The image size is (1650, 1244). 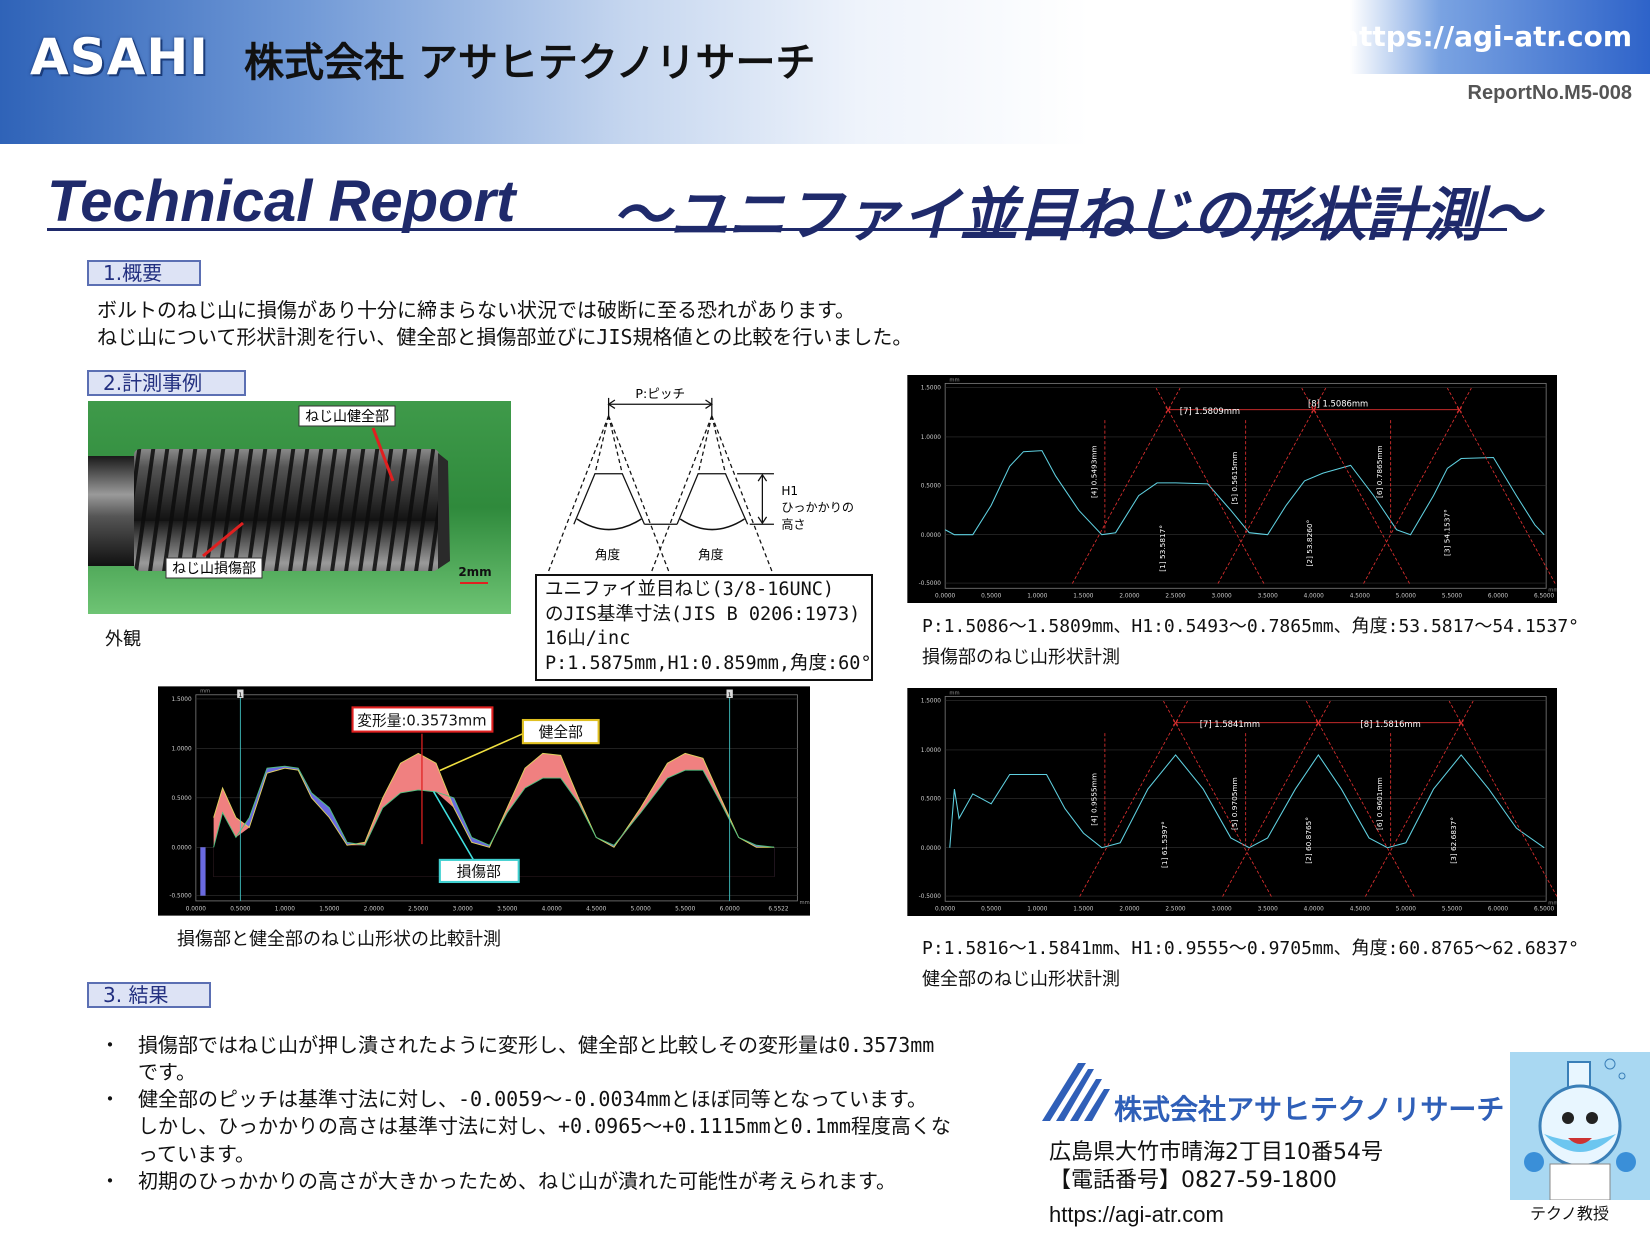 I want to click on height-label: [6] 0.7865mm, so click(x=1379, y=471).